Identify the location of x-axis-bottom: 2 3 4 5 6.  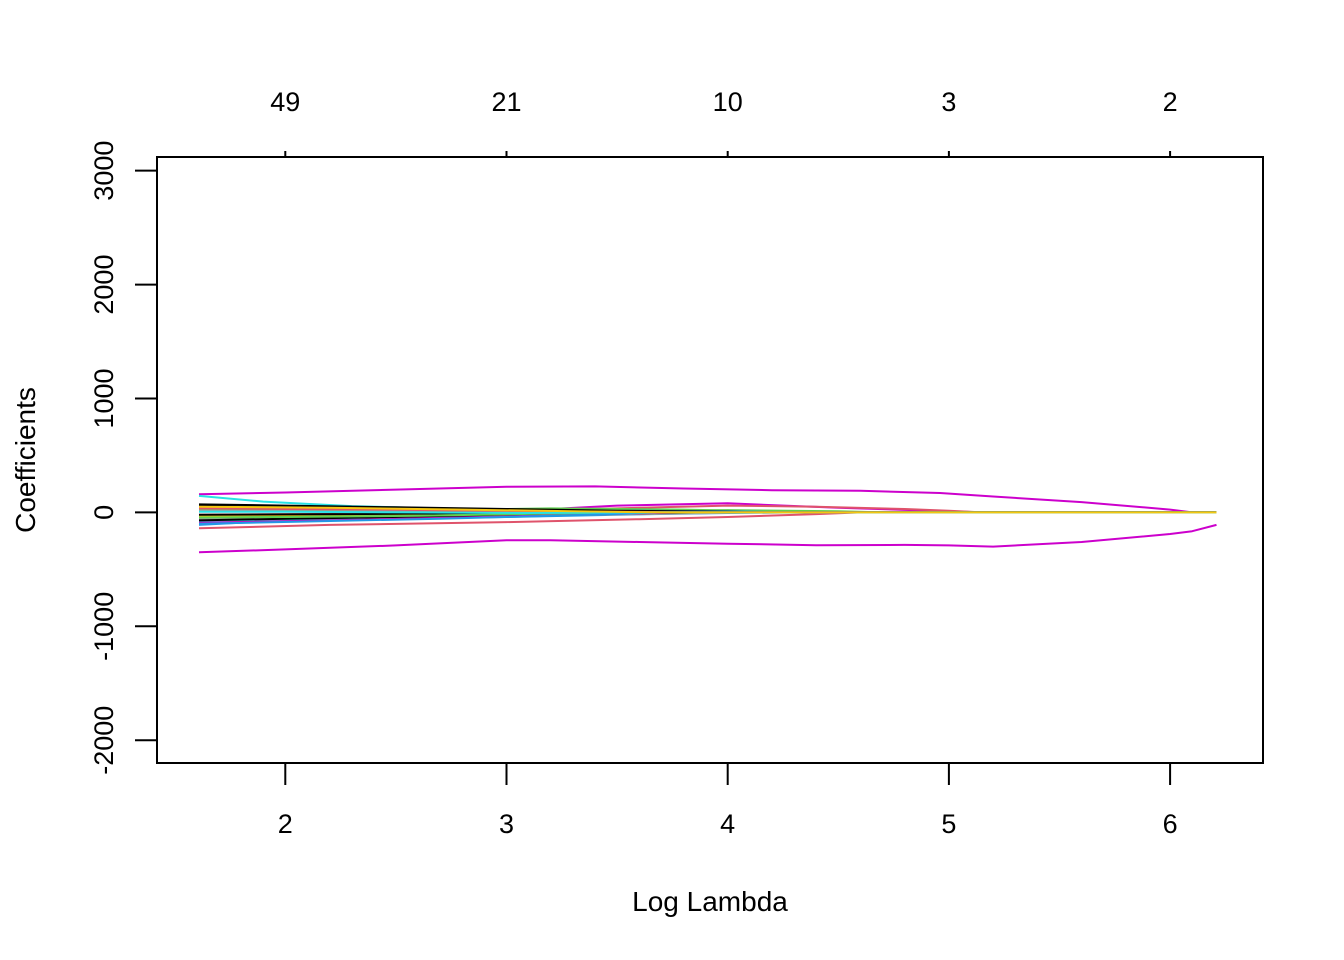
(728, 800).